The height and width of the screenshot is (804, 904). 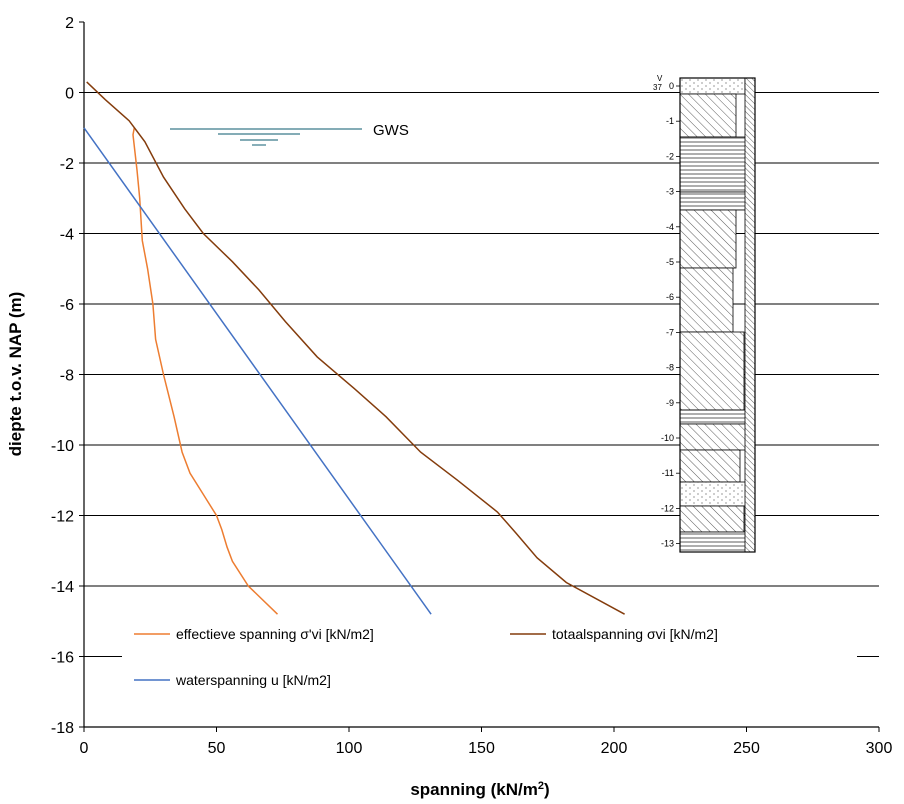 I want to click on x-tick-label: 0, so click(x=84, y=748).